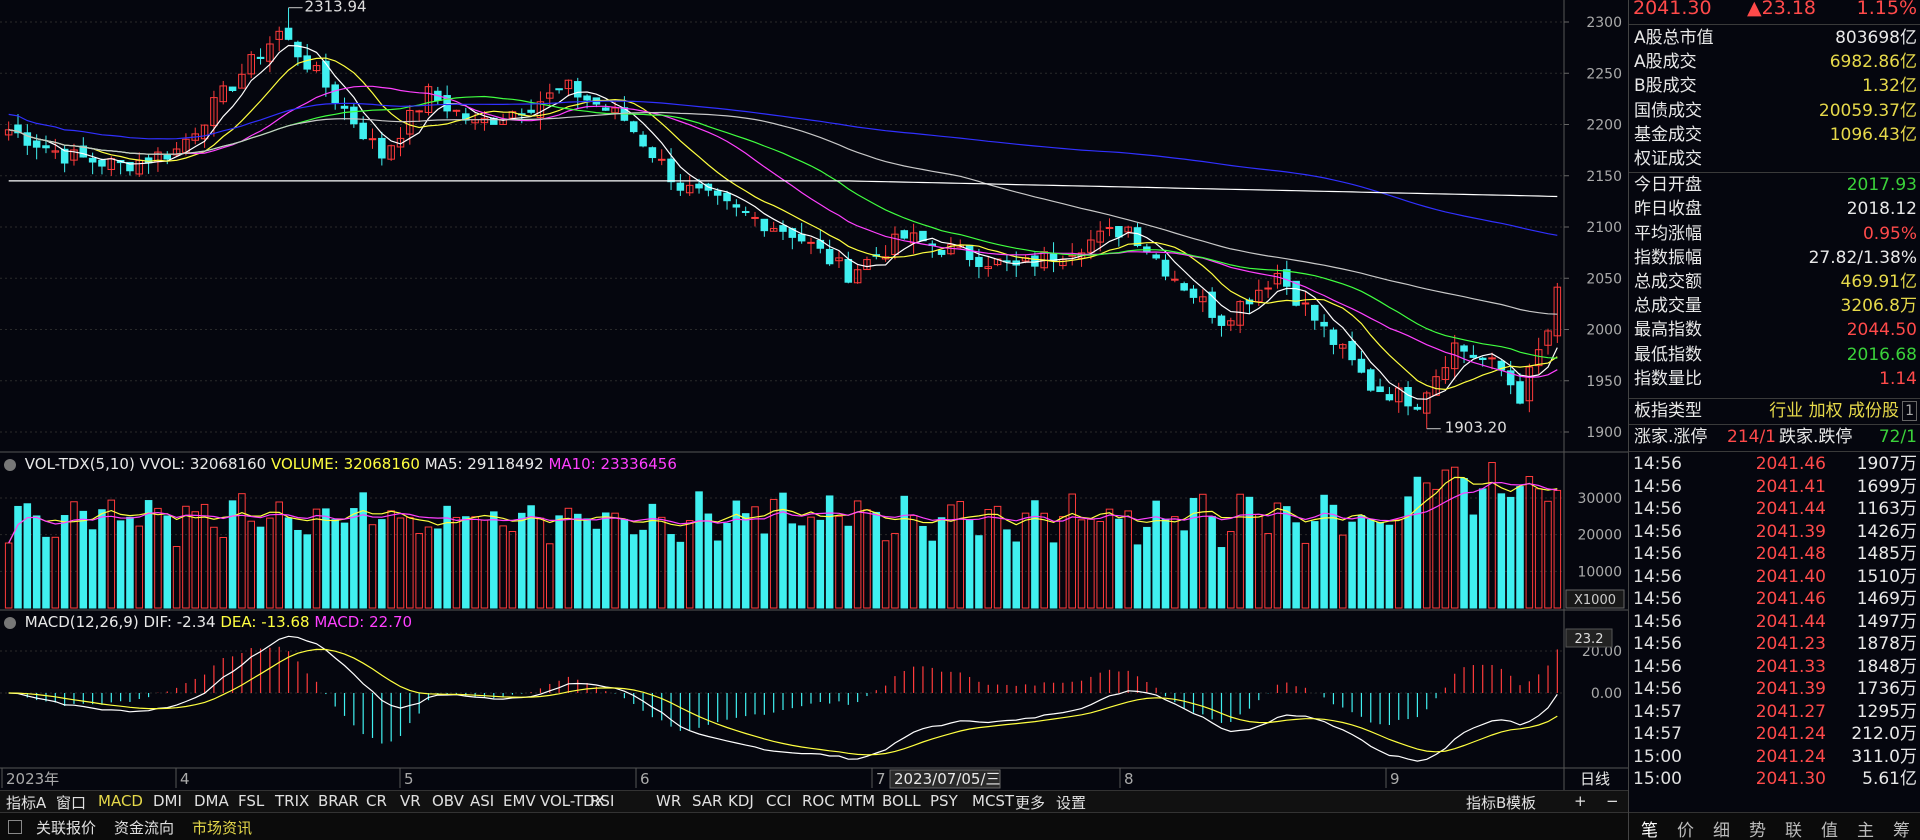 The width and height of the screenshot is (1920, 840). Describe the element at coordinates (901, 801) in the screenshot. I see `indicator-tab-boll: BOLL` at that location.